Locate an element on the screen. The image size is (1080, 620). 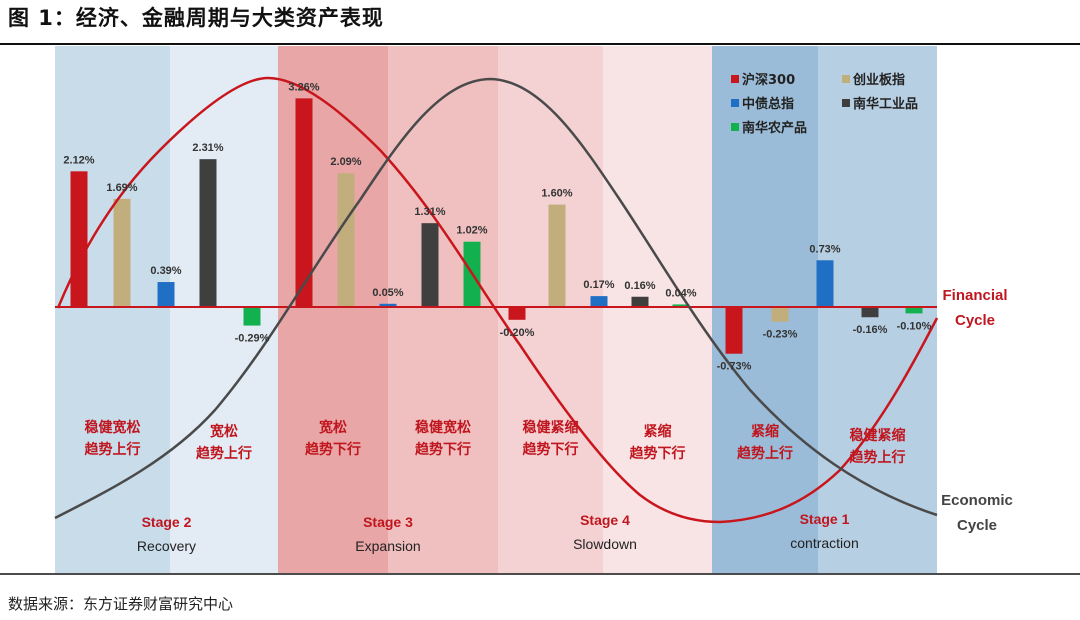
stage-subtitle: contraction is located at coordinates (824, 543).